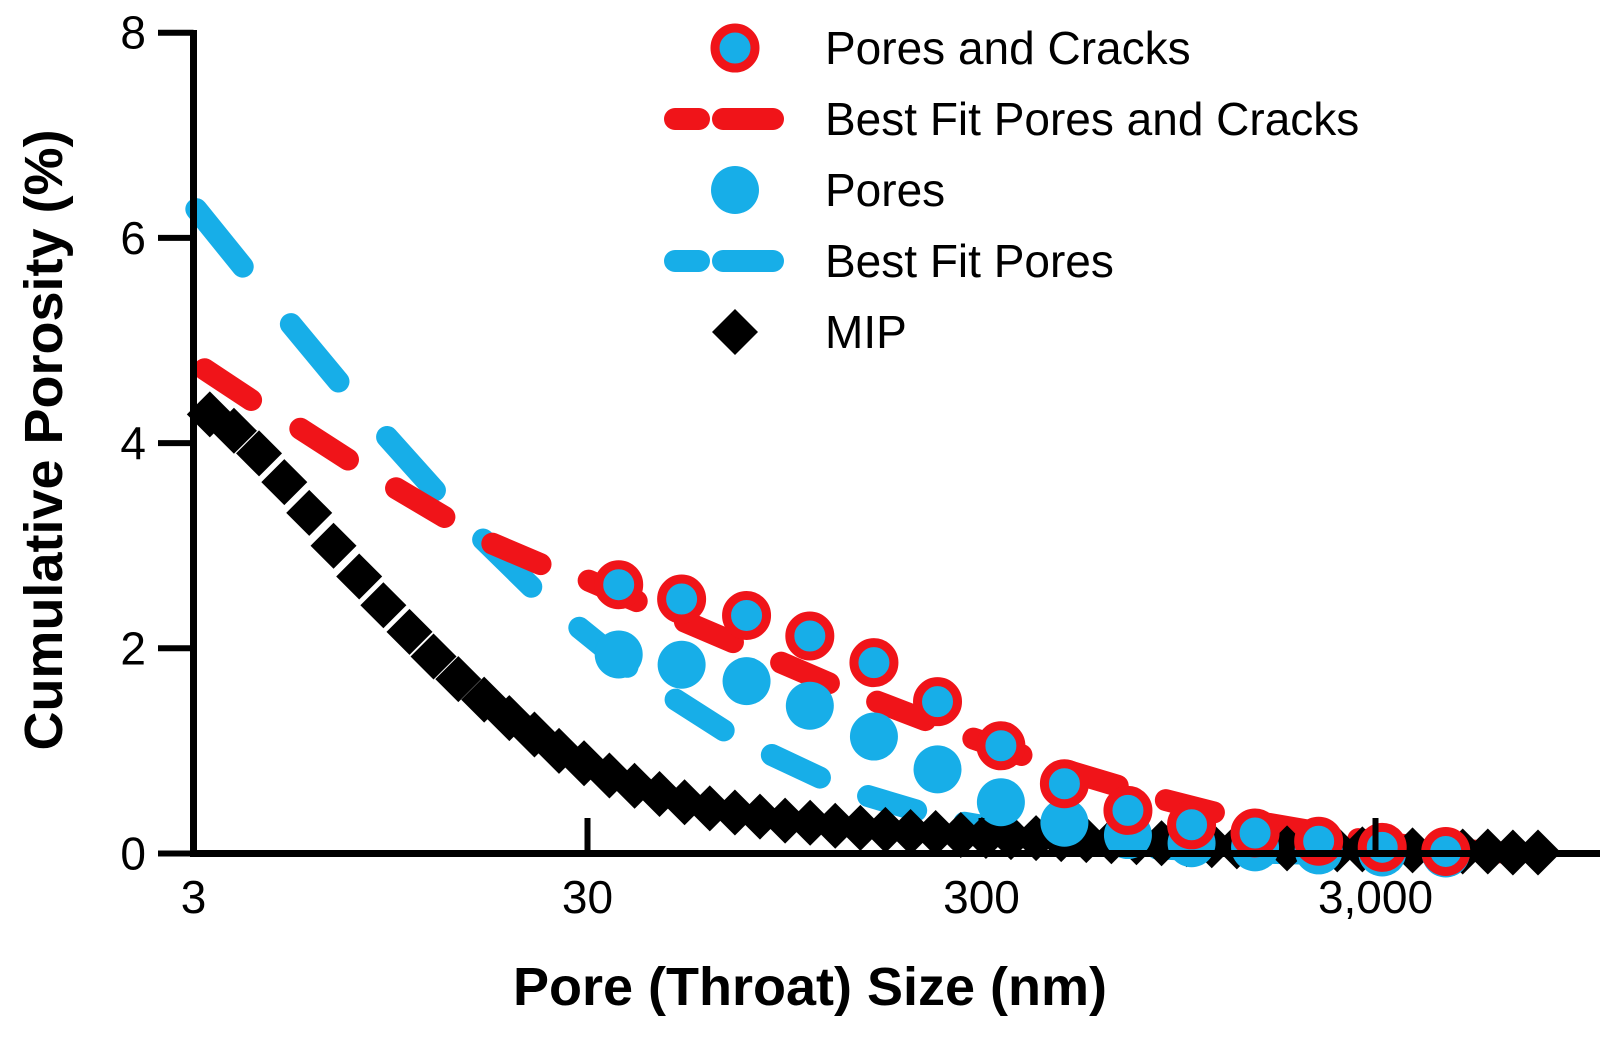 This screenshot has width=1600, height=1053. What do you see at coordinates (133, 648) in the screenshot?
I see `y-tick-label-2: 2` at bounding box center [133, 648].